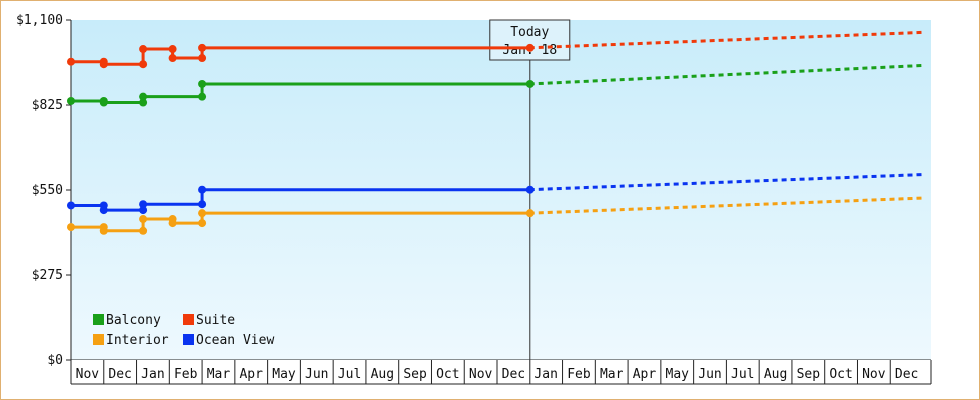  What do you see at coordinates (188, 339) in the screenshot?
I see `legend-swatch-ocean-view` at bounding box center [188, 339].